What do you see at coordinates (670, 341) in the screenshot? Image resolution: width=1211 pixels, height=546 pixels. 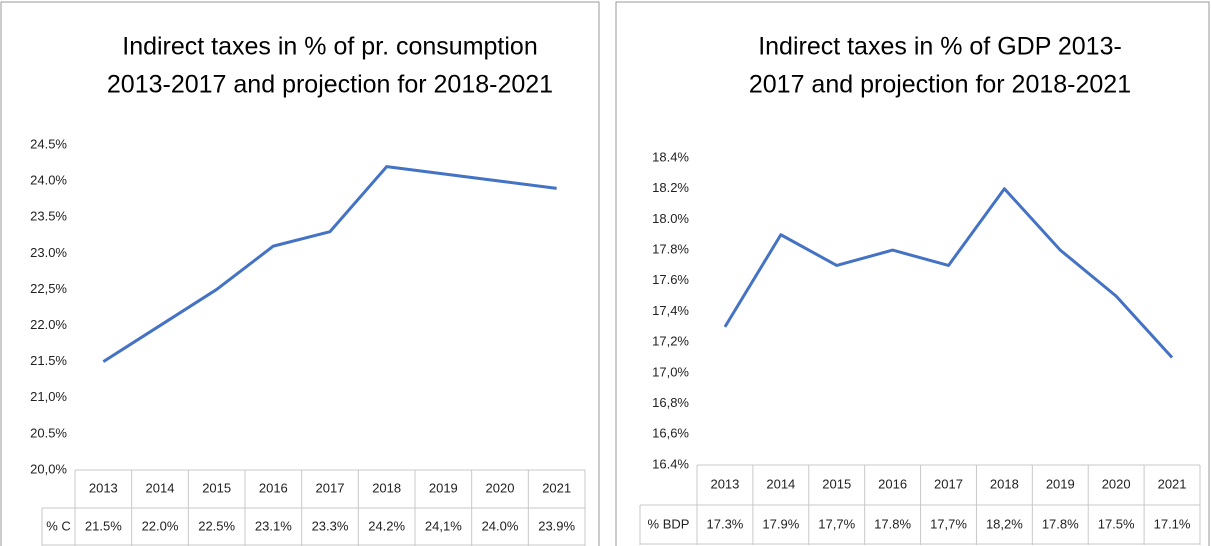 I see `y-tick-label: 17,2%` at bounding box center [670, 341].